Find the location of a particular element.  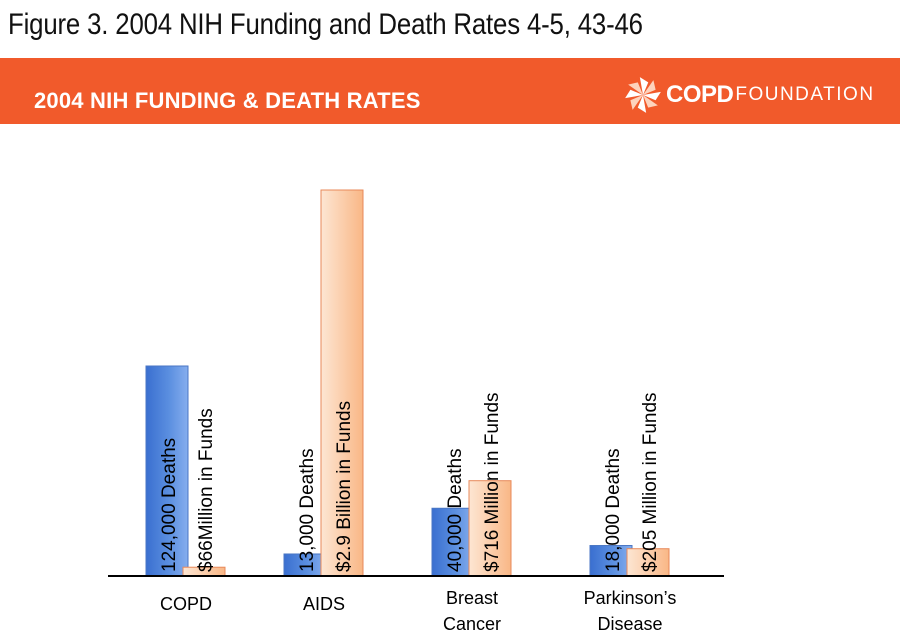

category-label-breast-cancer: Breast Cancer is located at coordinates (472, 611).